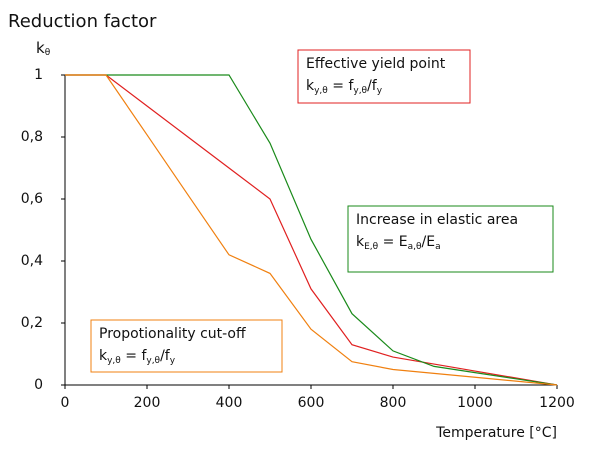 This screenshot has width=595, height=463. Describe the element at coordinates (82, 21) in the screenshot. I see `chart-title: Reduction factor` at that location.